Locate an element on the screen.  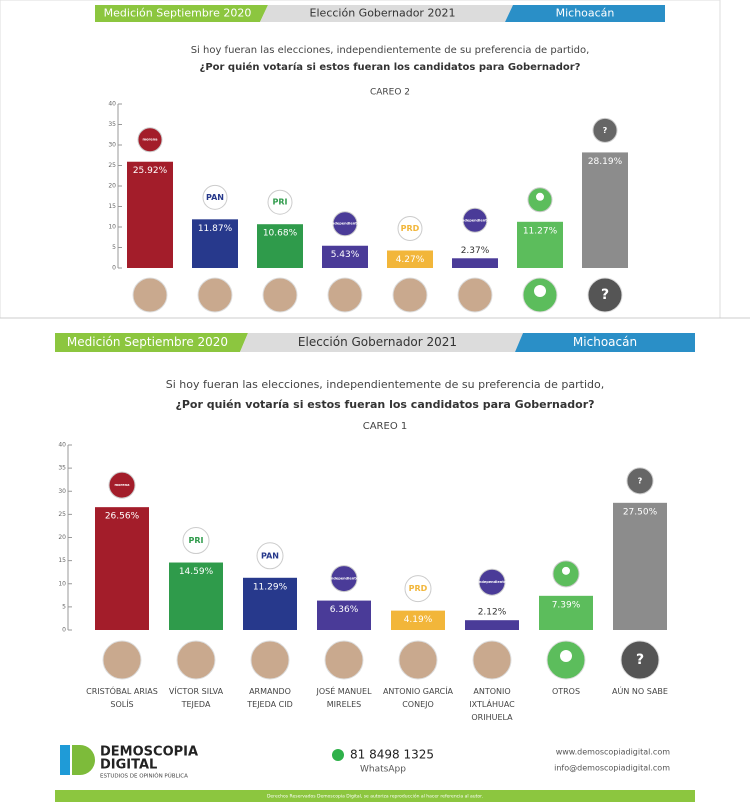
value-label: 7.39% is located at coordinates (566, 605).